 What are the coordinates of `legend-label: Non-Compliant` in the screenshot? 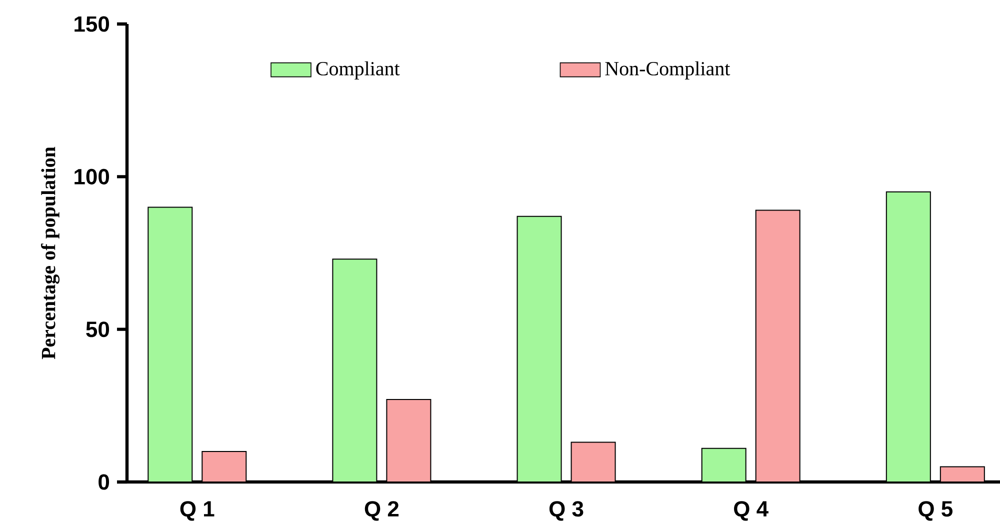 It's located at (667, 70).